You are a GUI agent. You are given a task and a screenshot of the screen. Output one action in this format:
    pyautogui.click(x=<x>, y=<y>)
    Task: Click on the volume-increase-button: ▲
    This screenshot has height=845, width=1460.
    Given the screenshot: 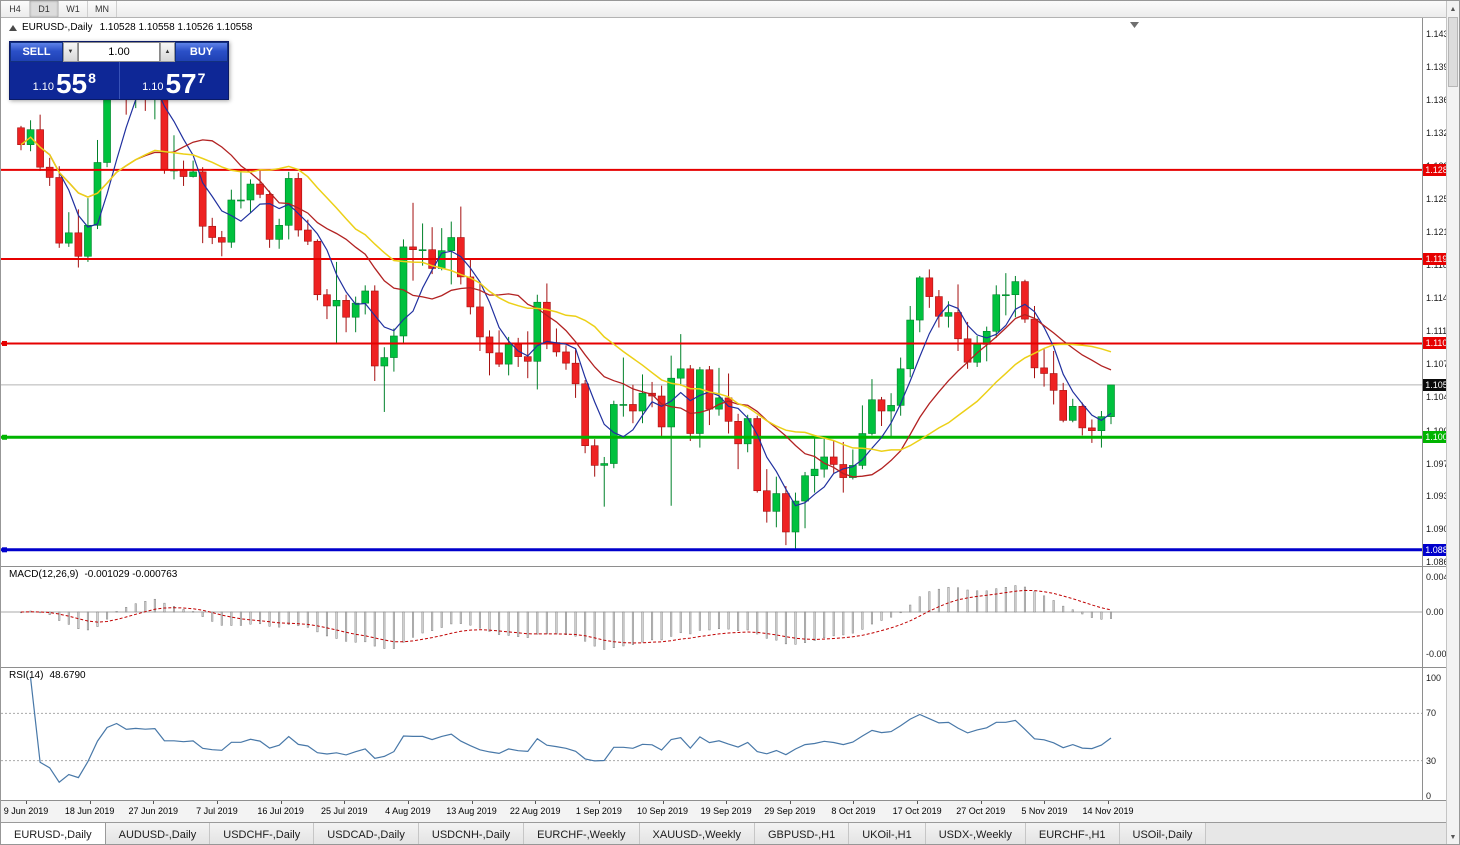 What is the action you would take?
    pyautogui.click(x=167, y=52)
    